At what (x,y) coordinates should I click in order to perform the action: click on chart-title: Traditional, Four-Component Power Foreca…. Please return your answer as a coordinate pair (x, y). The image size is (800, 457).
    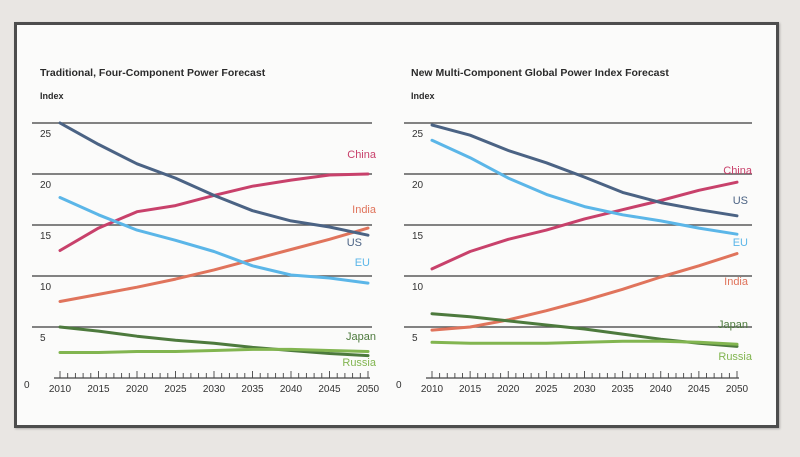
    Looking at the image, I should click on (153, 73).